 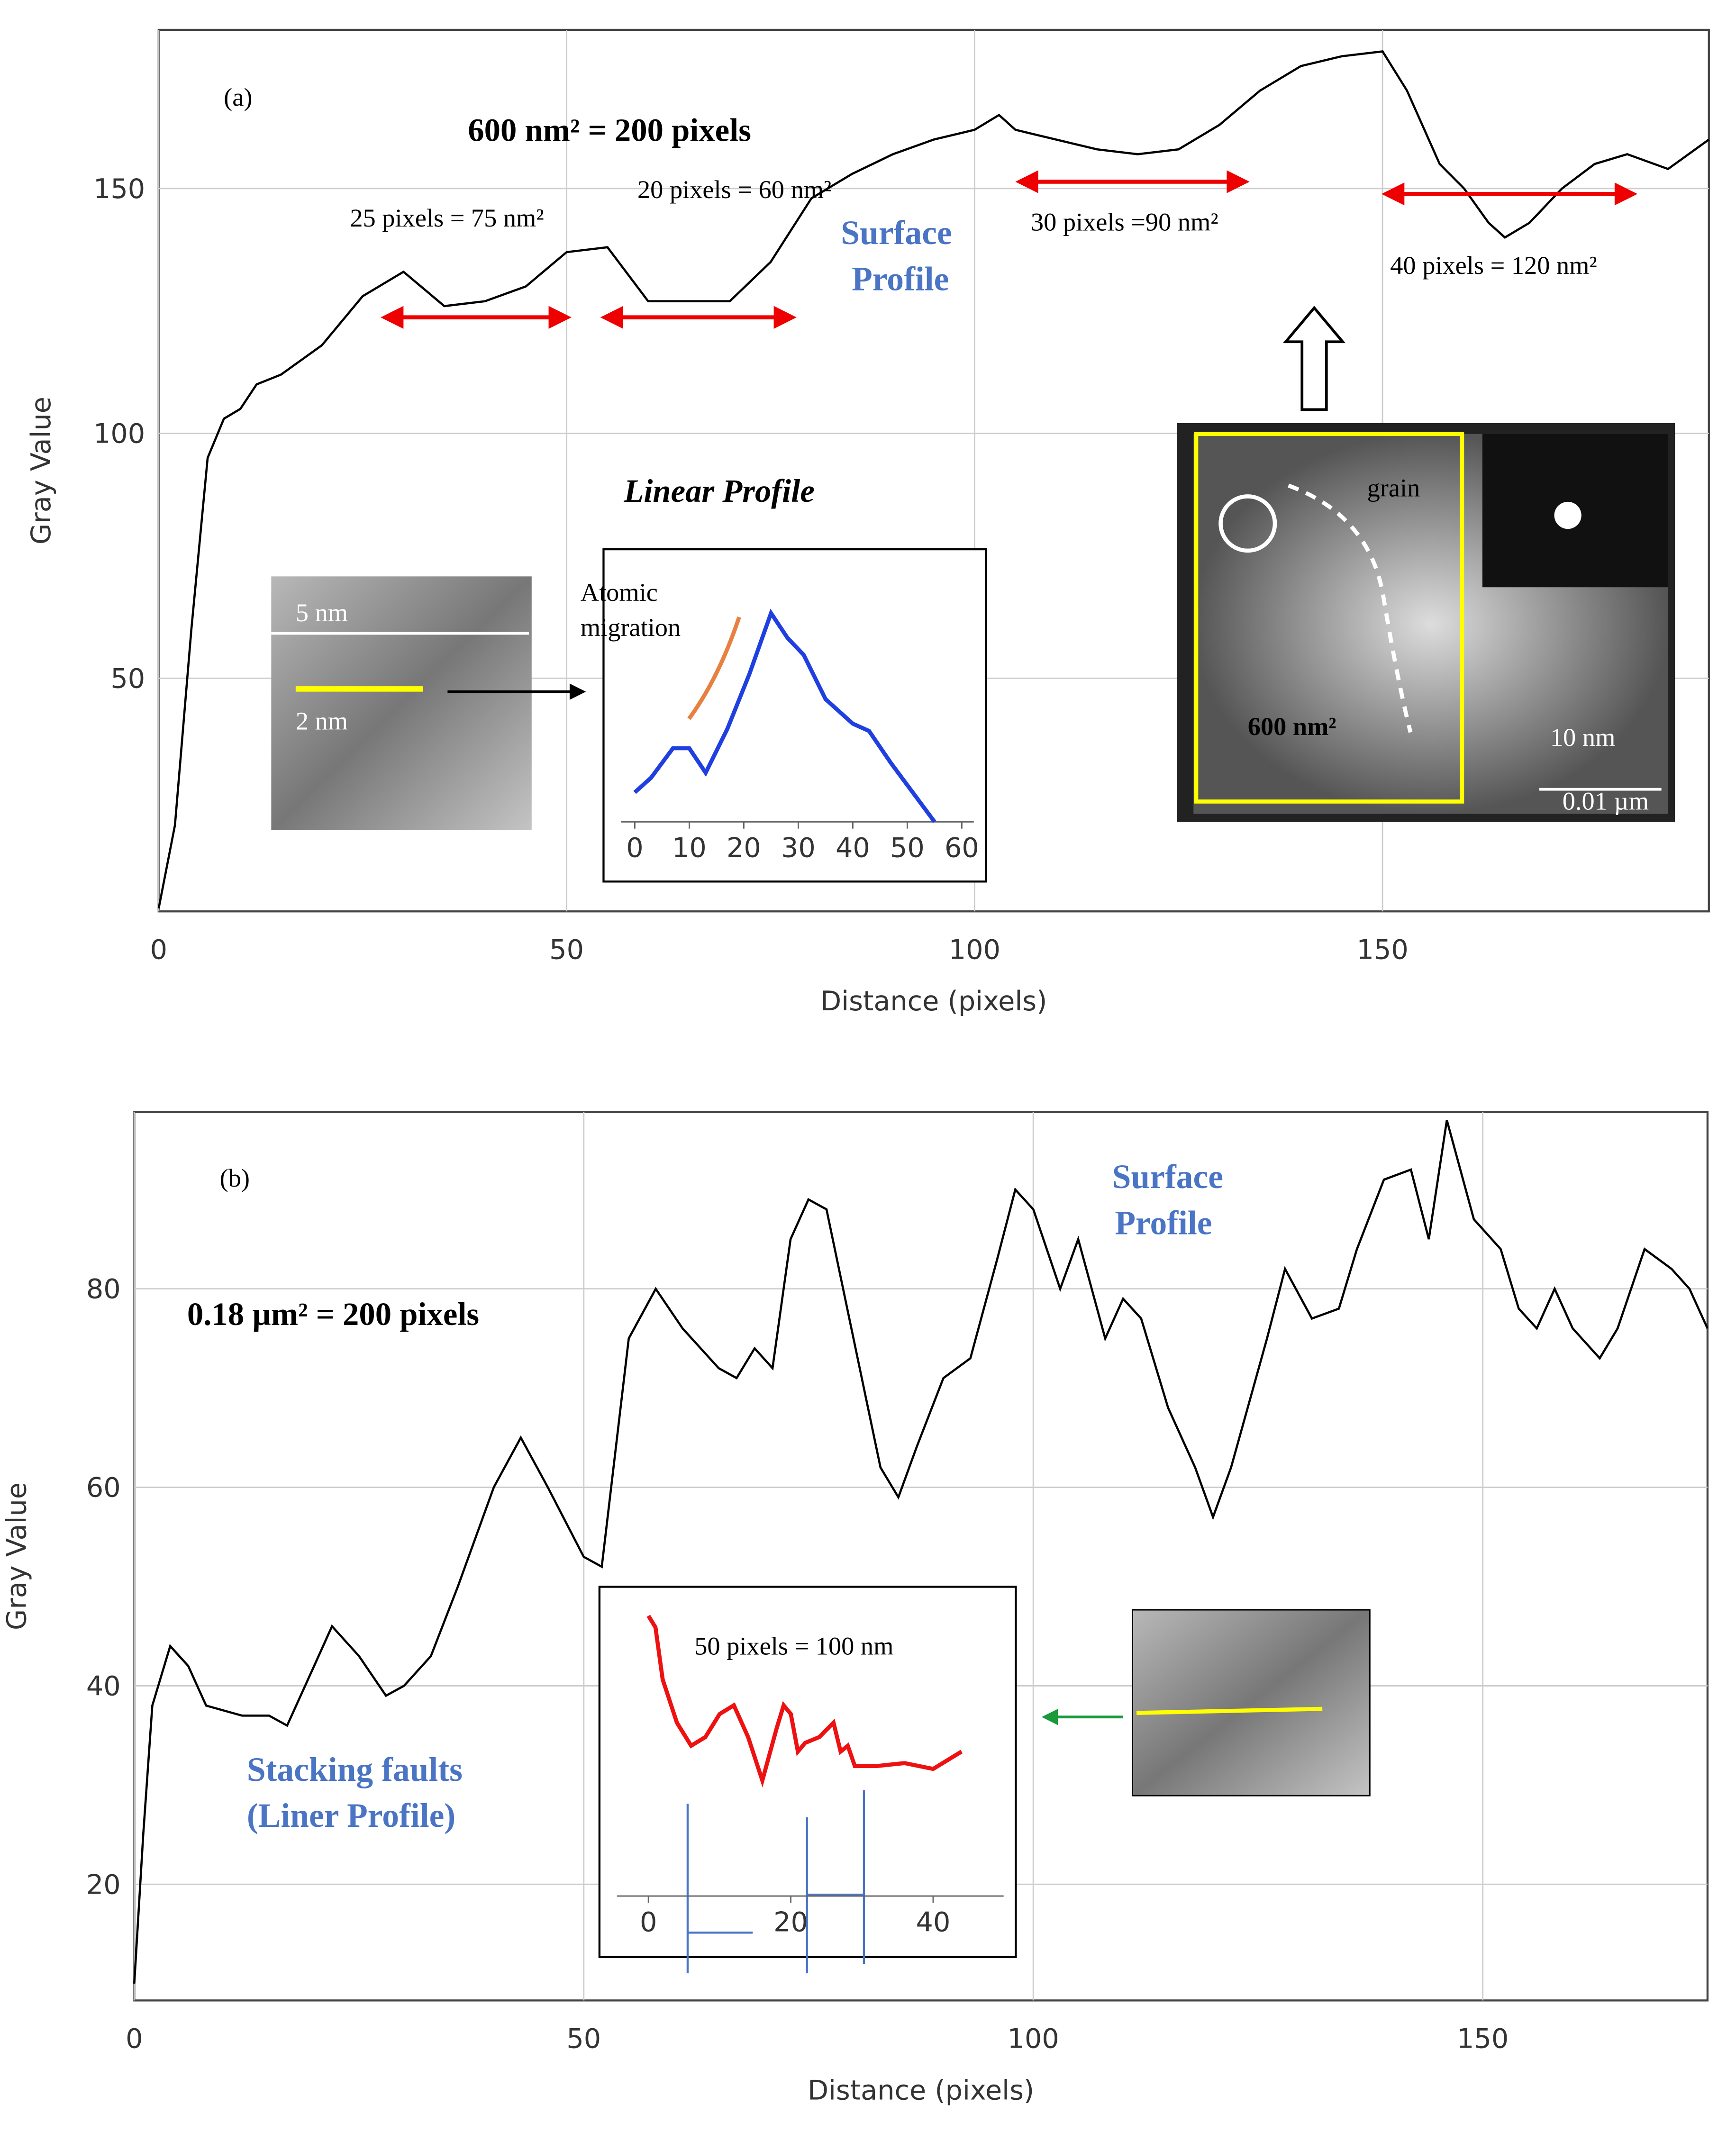 What do you see at coordinates (238, 97) in the screenshot?
I see `panel-label: (a)` at bounding box center [238, 97].